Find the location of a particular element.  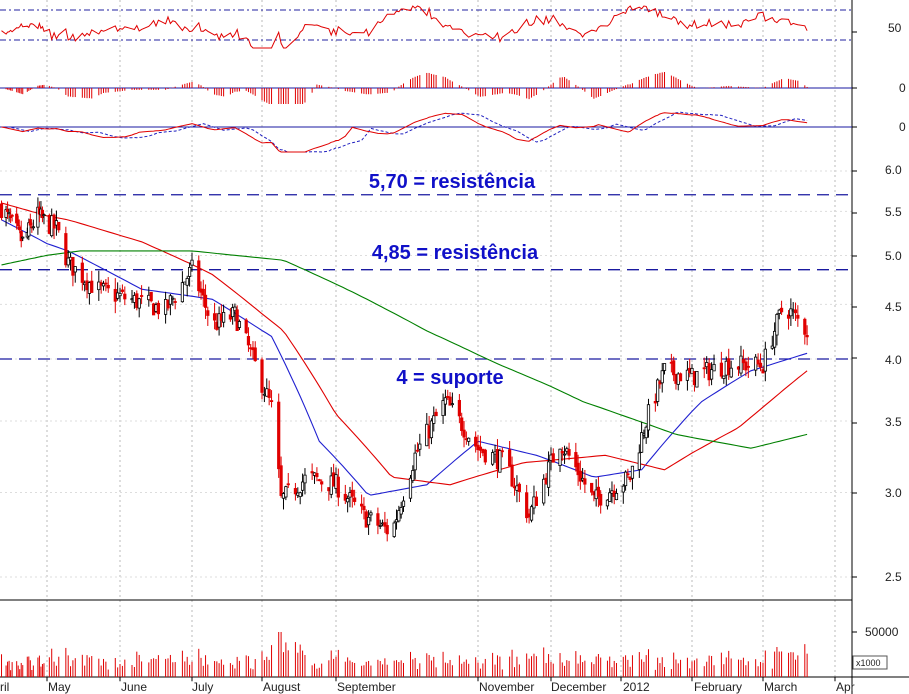

osc2-tick-label: 0 is located at coordinates (902, 88).